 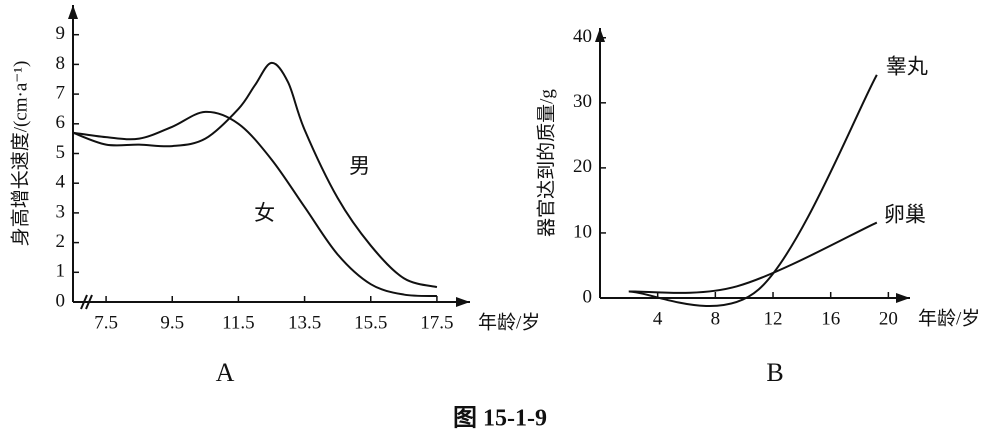 I want to click on y-tick-label: 3, so click(x=61, y=211).